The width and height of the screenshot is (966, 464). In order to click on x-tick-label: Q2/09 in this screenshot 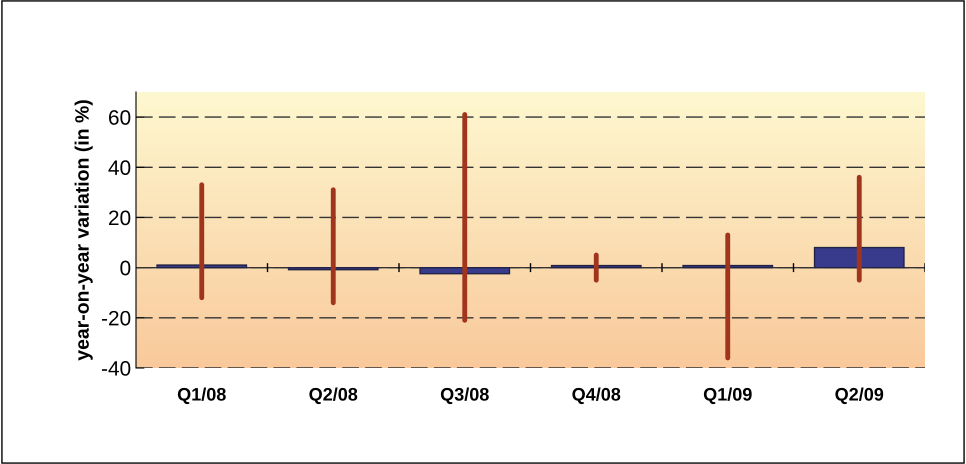, I will do `click(859, 395)`.